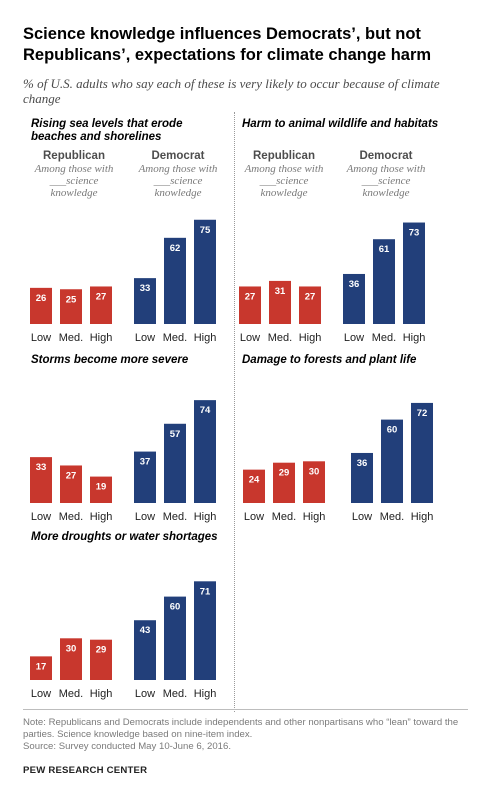 Image resolution: width=487 pixels, height=798 pixels. Describe the element at coordinates (422, 413) in the screenshot. I see `data-label-forests-democrat-2: 72` at that location.